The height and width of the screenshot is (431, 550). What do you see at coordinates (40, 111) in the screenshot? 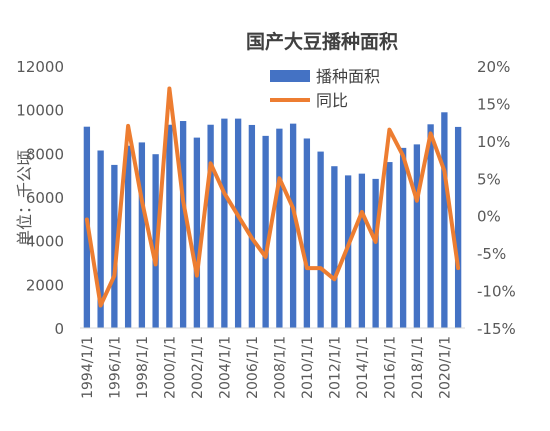
I see `y-tick-label: 10000` at bounding box center [40, 111].